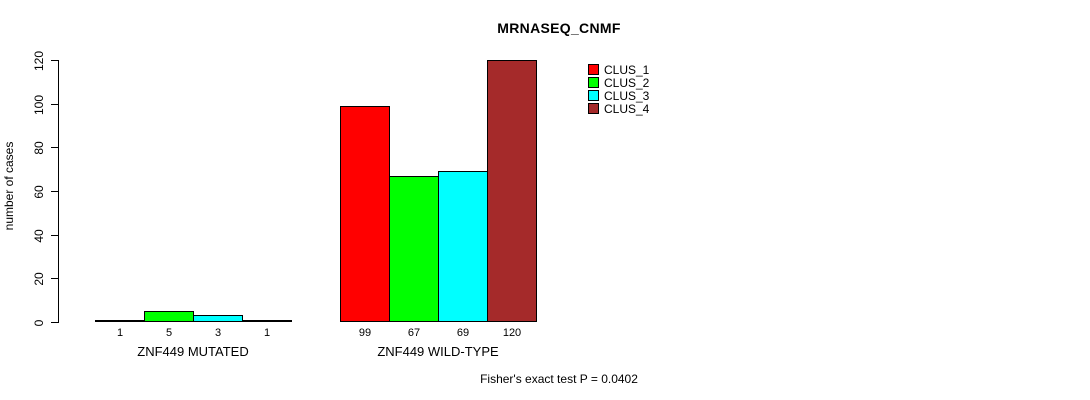 The height and width of the screenshot is (400, 1090). I want to click on bar-value-label: 5, so click(169, 333).